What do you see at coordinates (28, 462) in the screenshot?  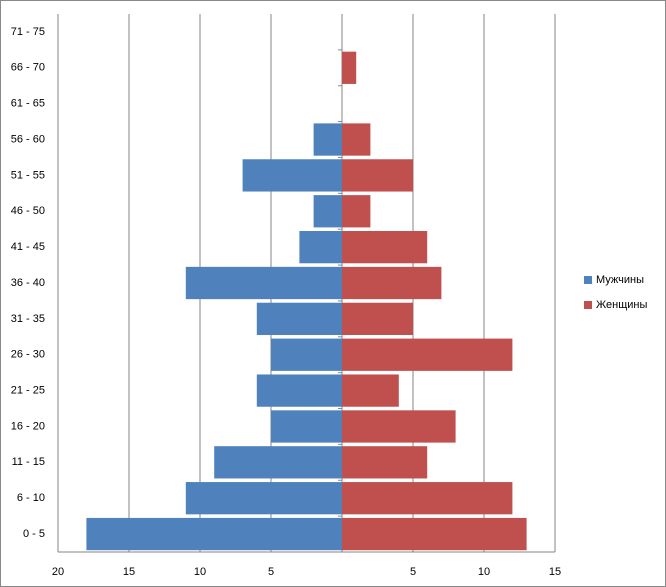 I see `y-tick-label: 11 - 15` at bounding box center [28, 462].